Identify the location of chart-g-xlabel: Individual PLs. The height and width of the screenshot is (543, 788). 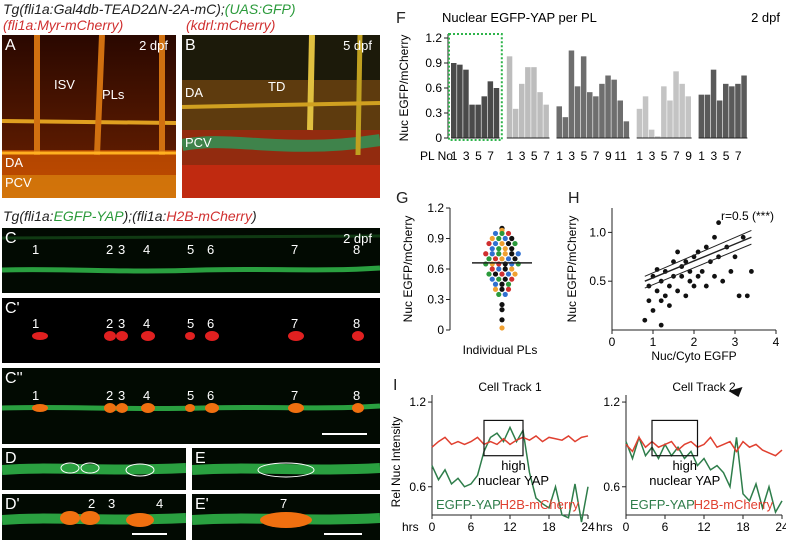
(500, 350).